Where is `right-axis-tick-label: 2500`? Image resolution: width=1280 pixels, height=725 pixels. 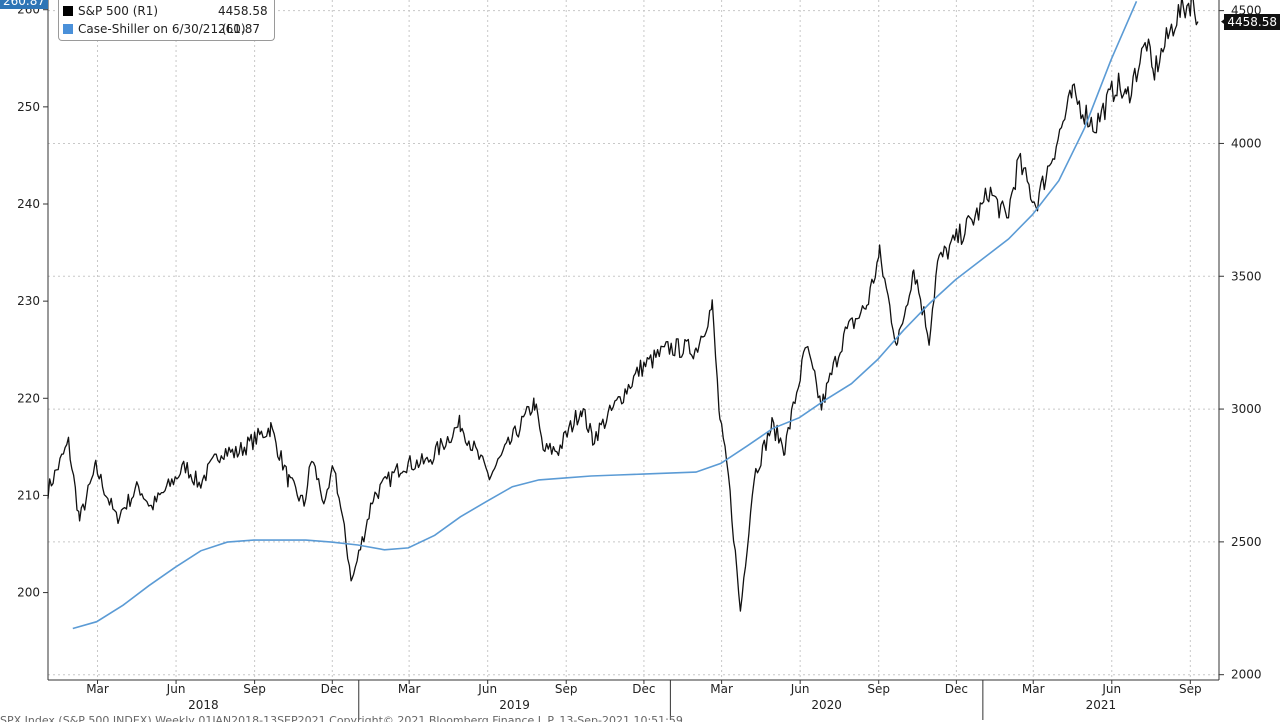 right-axis-tick-label: 2500 is located at coordinates (1246, 542).